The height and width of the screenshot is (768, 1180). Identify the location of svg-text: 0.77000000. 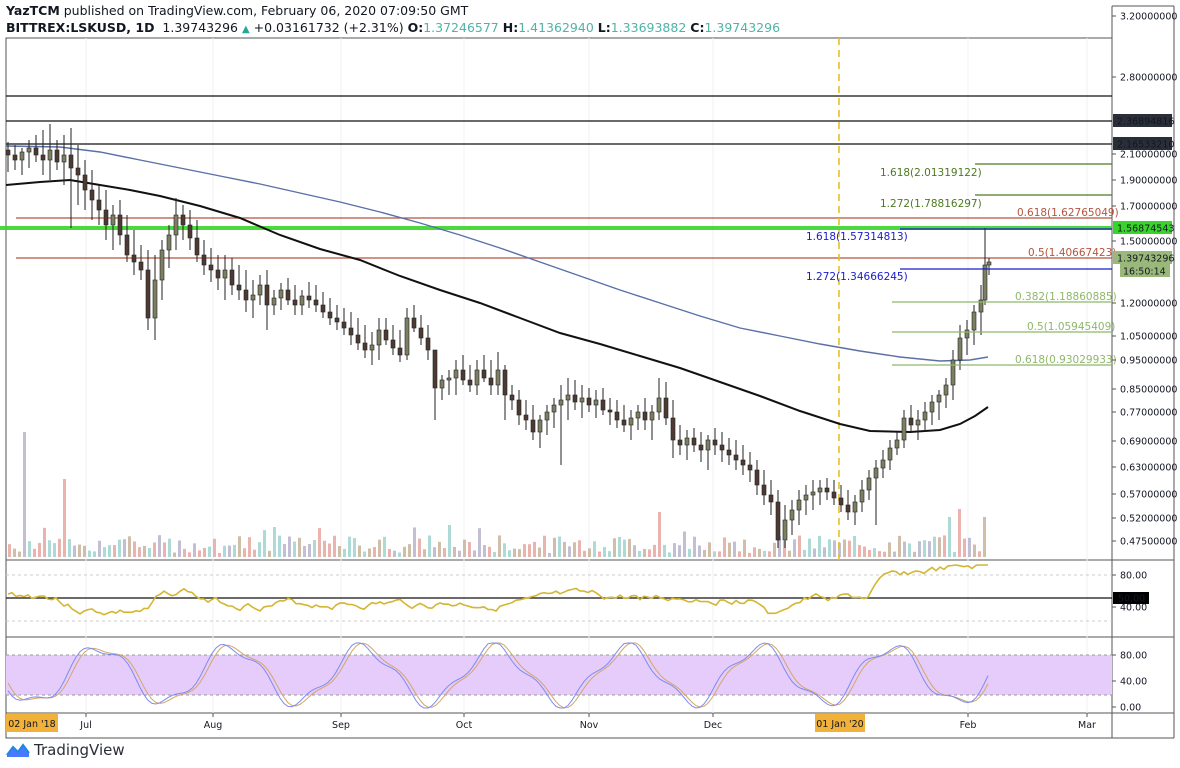
(1148, 413).